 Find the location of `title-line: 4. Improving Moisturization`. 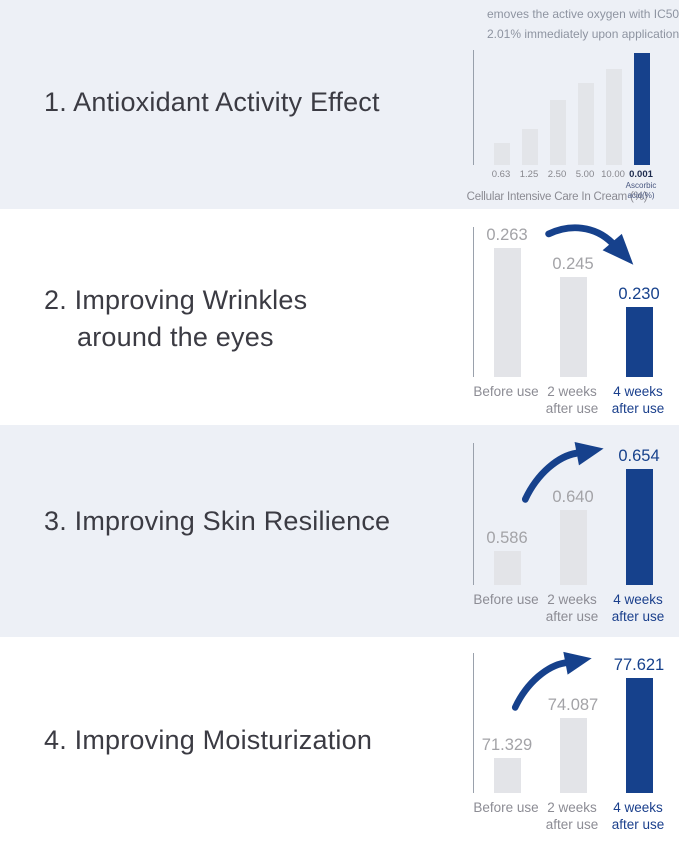

title-line: 4. Improving Moisturization is located at coordinates (208, 740).